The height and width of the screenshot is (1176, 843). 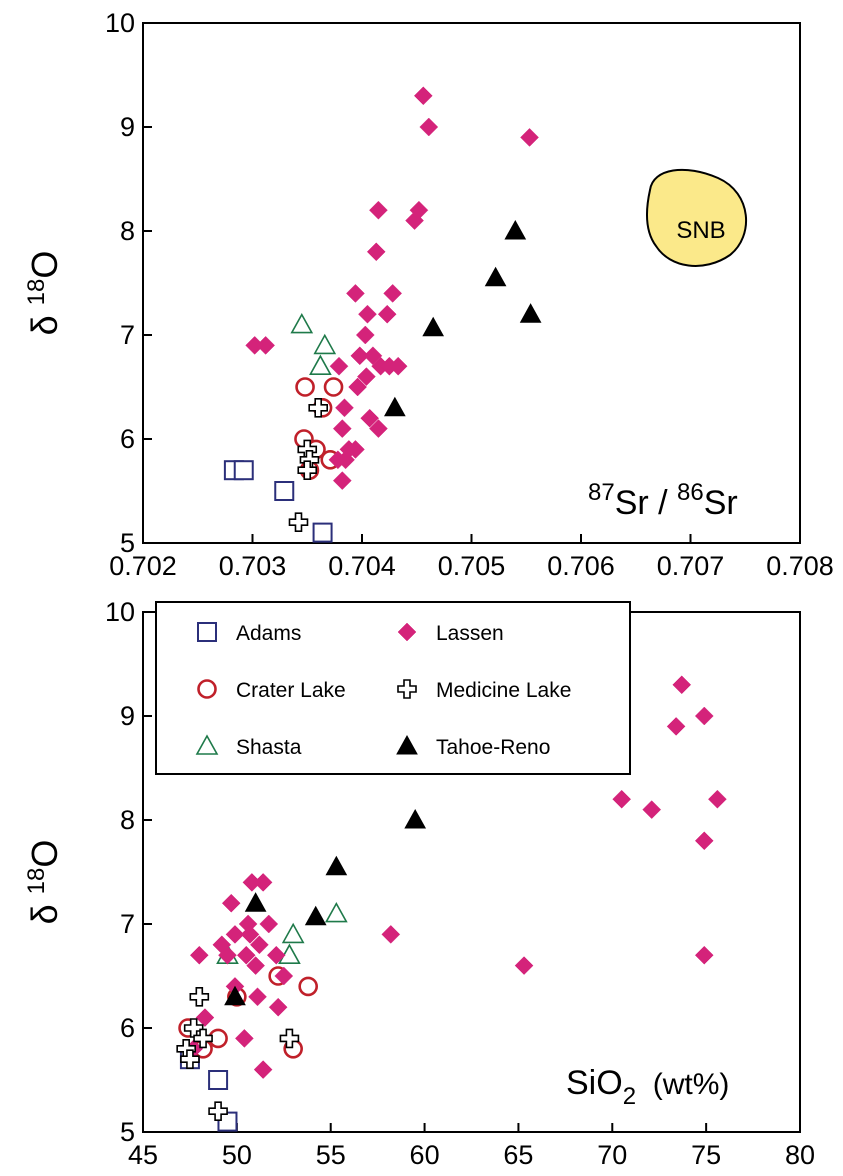 What do you see at coordinates (706, 1155) in the screenshot?
I see `x-tick-label: 75` at bounding box center [706, 1155].